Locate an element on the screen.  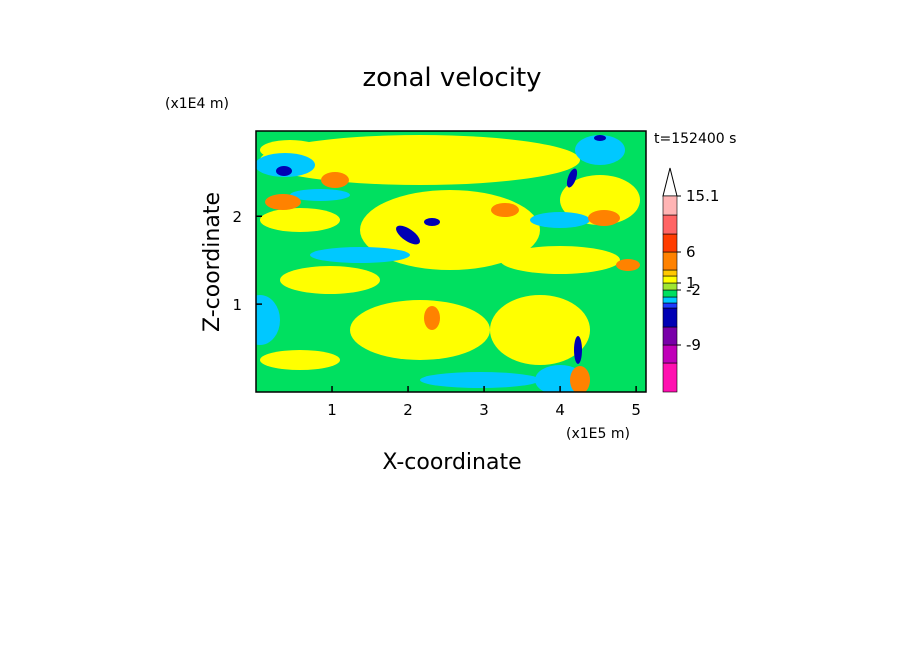
x-tick-label: 3 is located at coordinates (484, 410).